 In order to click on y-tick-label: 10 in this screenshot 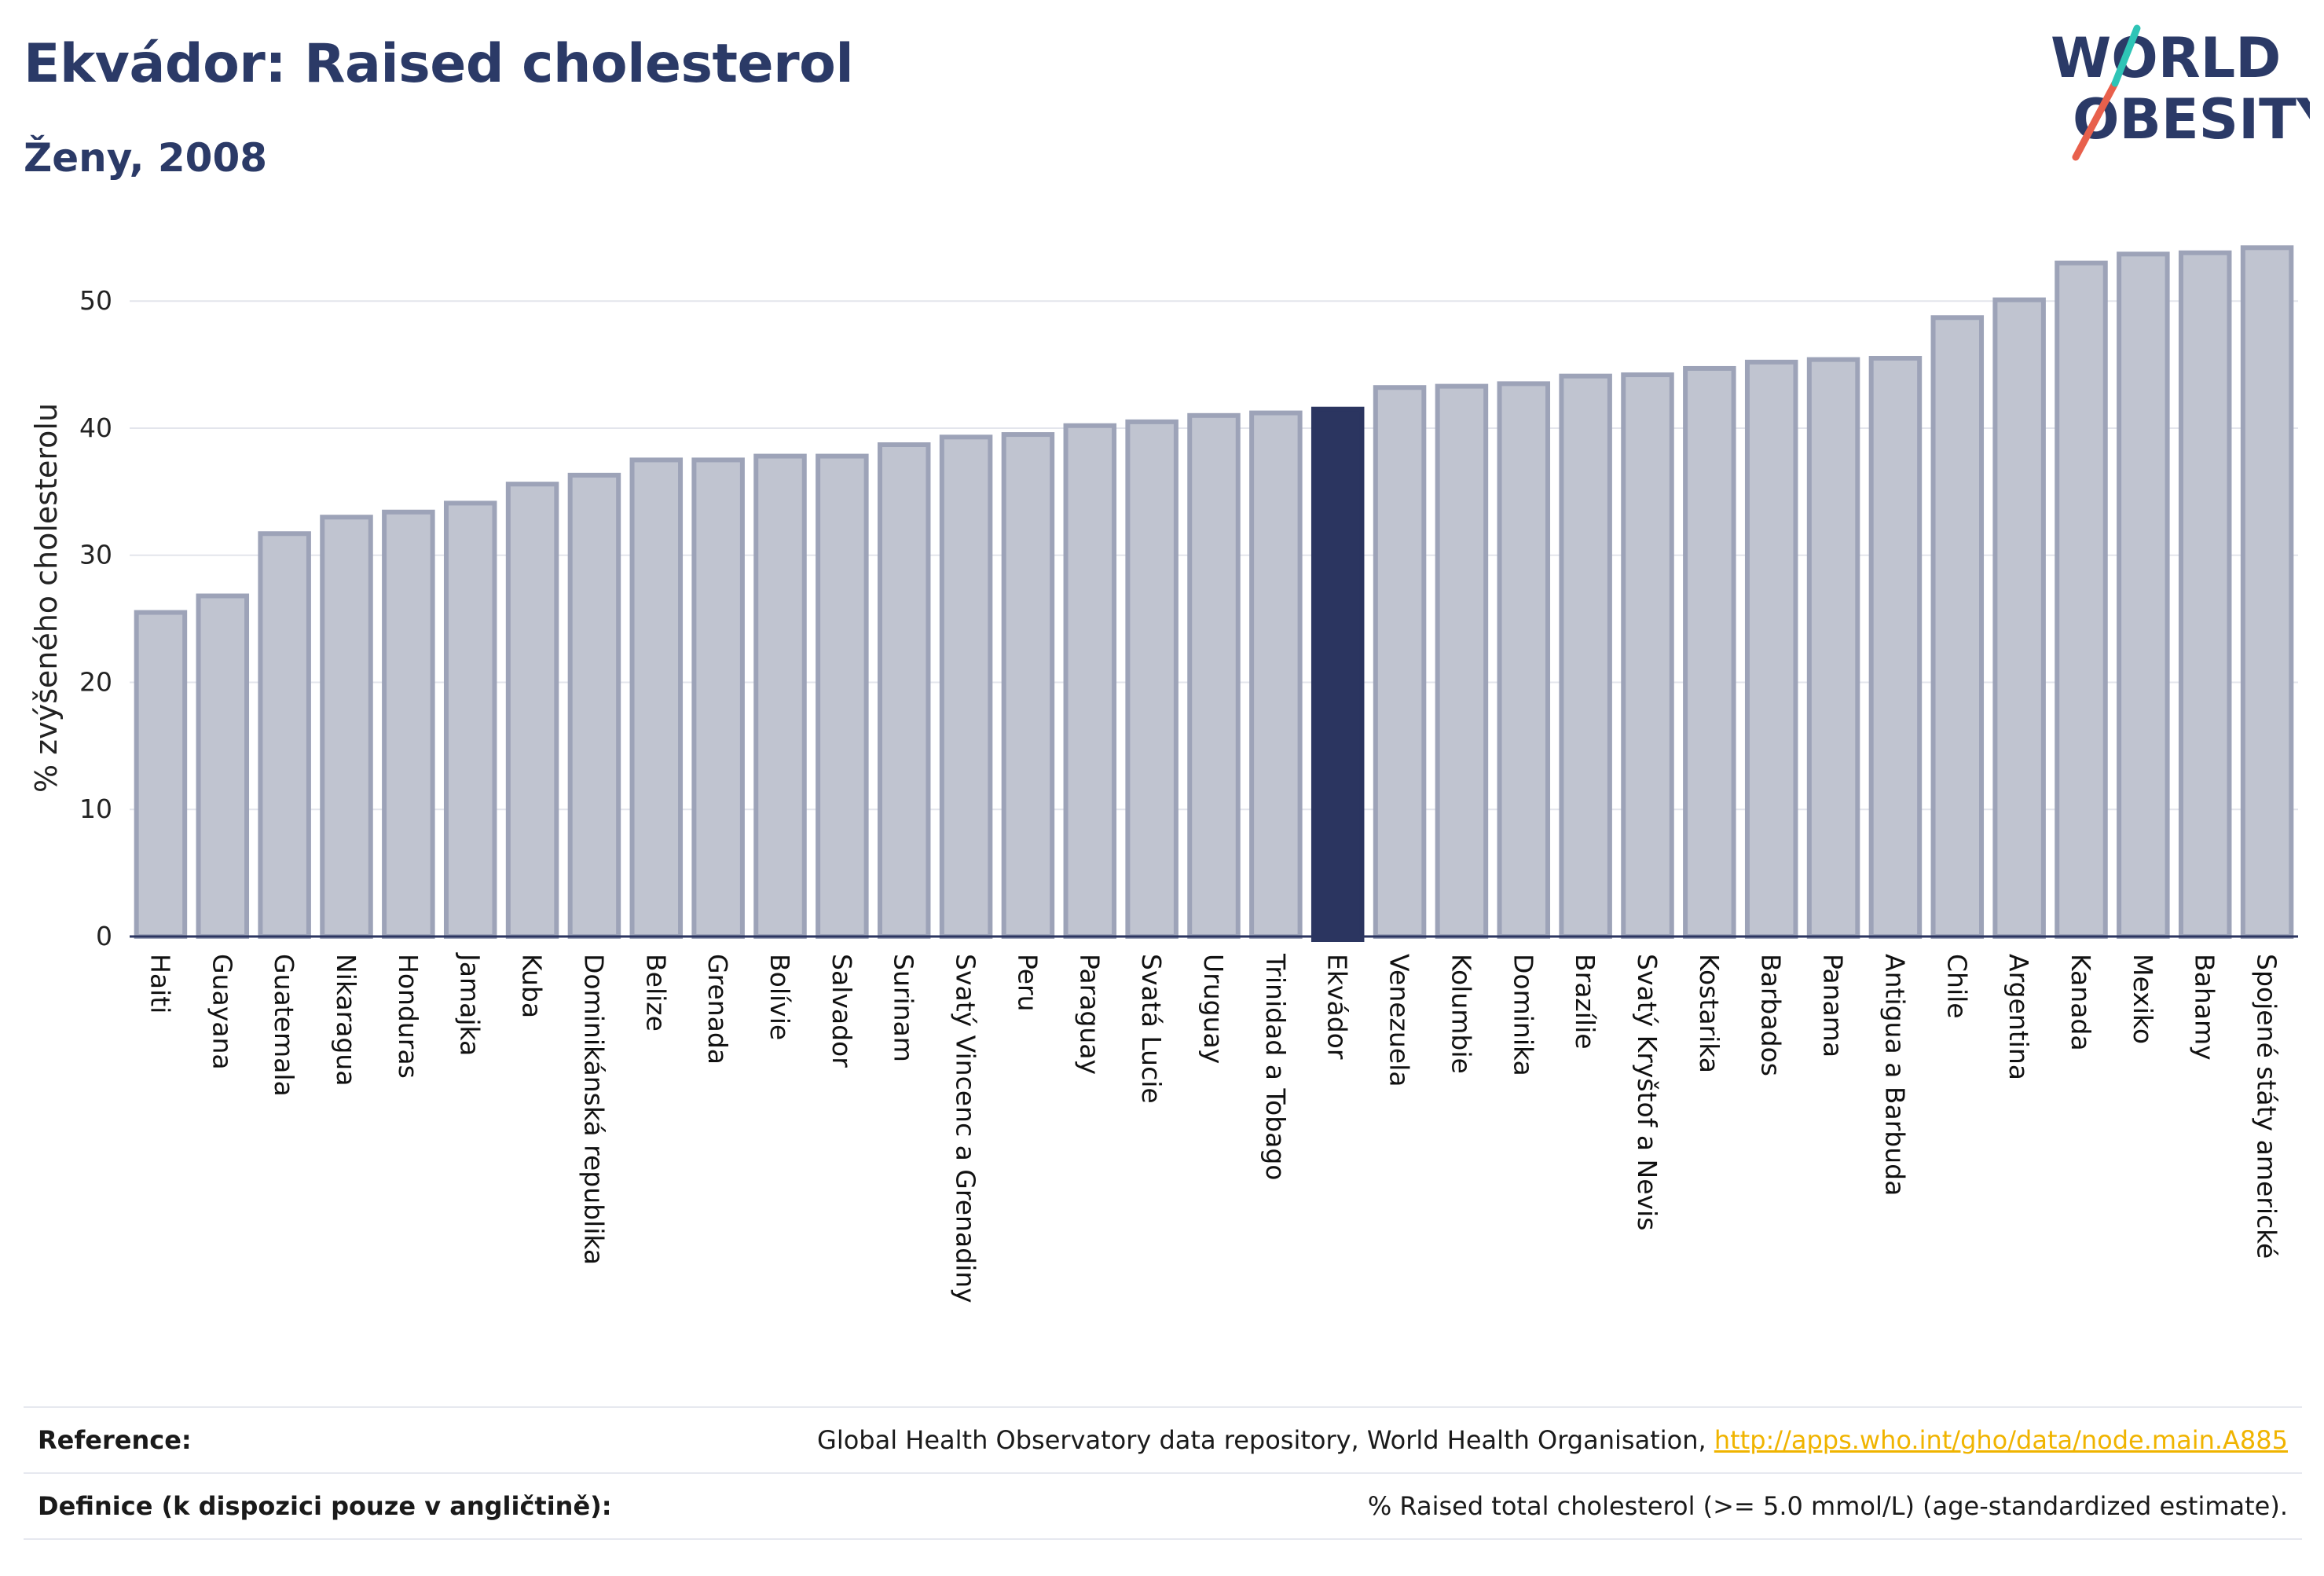, I will do `click(95, 808)`.